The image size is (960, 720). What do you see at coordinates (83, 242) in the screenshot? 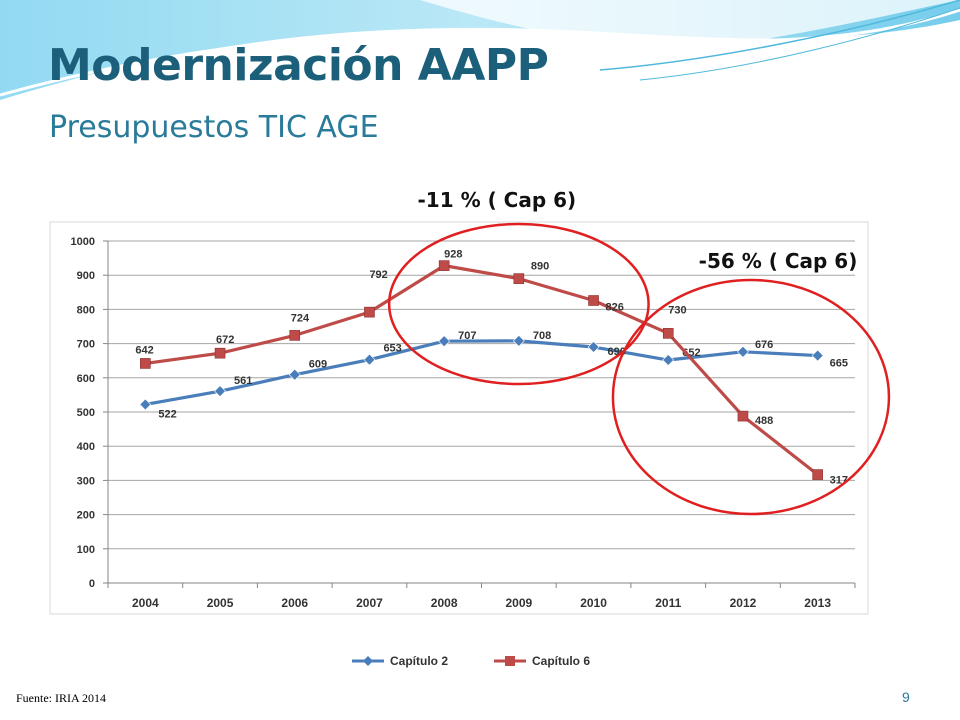
I see `y-tick-label: 1000` at bounding box center [83, 242].